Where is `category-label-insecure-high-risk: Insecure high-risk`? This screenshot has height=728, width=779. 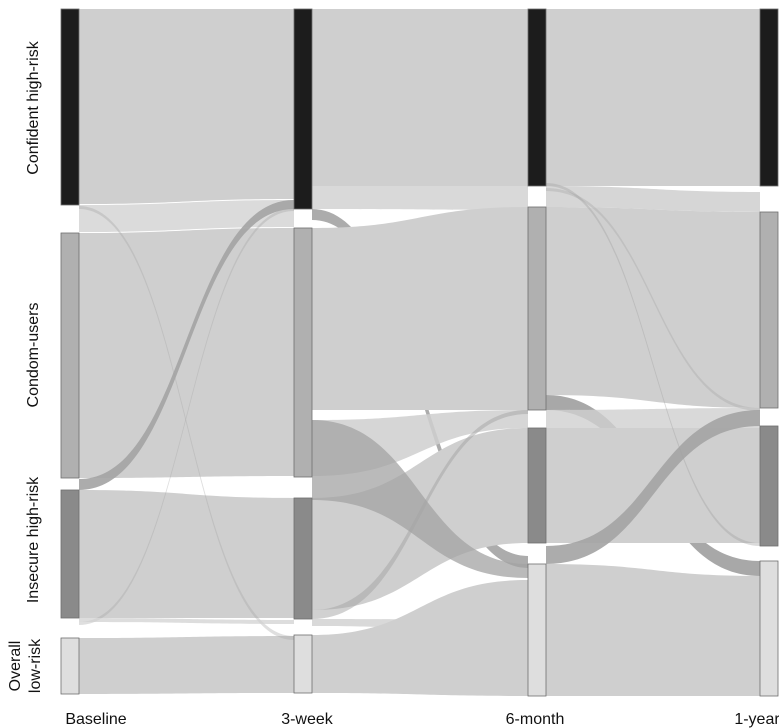
category-label-insecure-high-risk: Insecure high-risk is located at coordinates (33, 539).